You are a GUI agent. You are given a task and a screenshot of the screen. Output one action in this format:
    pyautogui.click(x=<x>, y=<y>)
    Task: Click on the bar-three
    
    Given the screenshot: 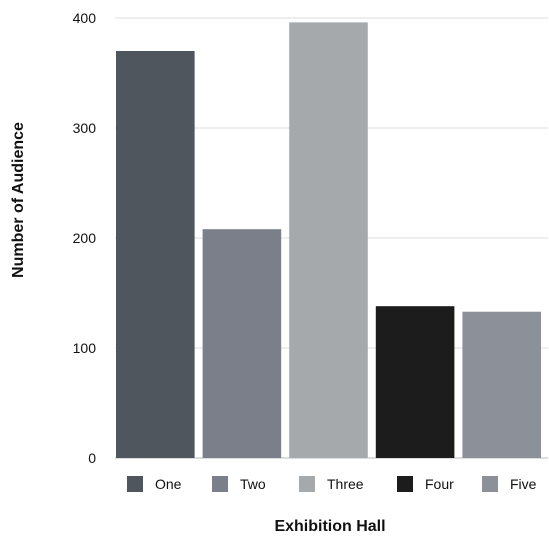 What is the action you would take?
    pyautogui.click(x=328, y=240)
    